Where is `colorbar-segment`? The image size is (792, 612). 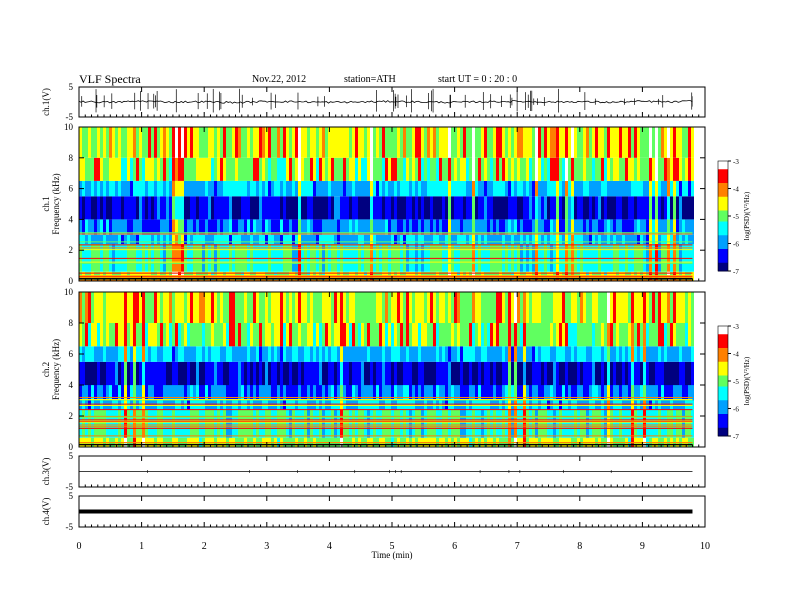 colorbar-segment is located at coordinates (723, 218).